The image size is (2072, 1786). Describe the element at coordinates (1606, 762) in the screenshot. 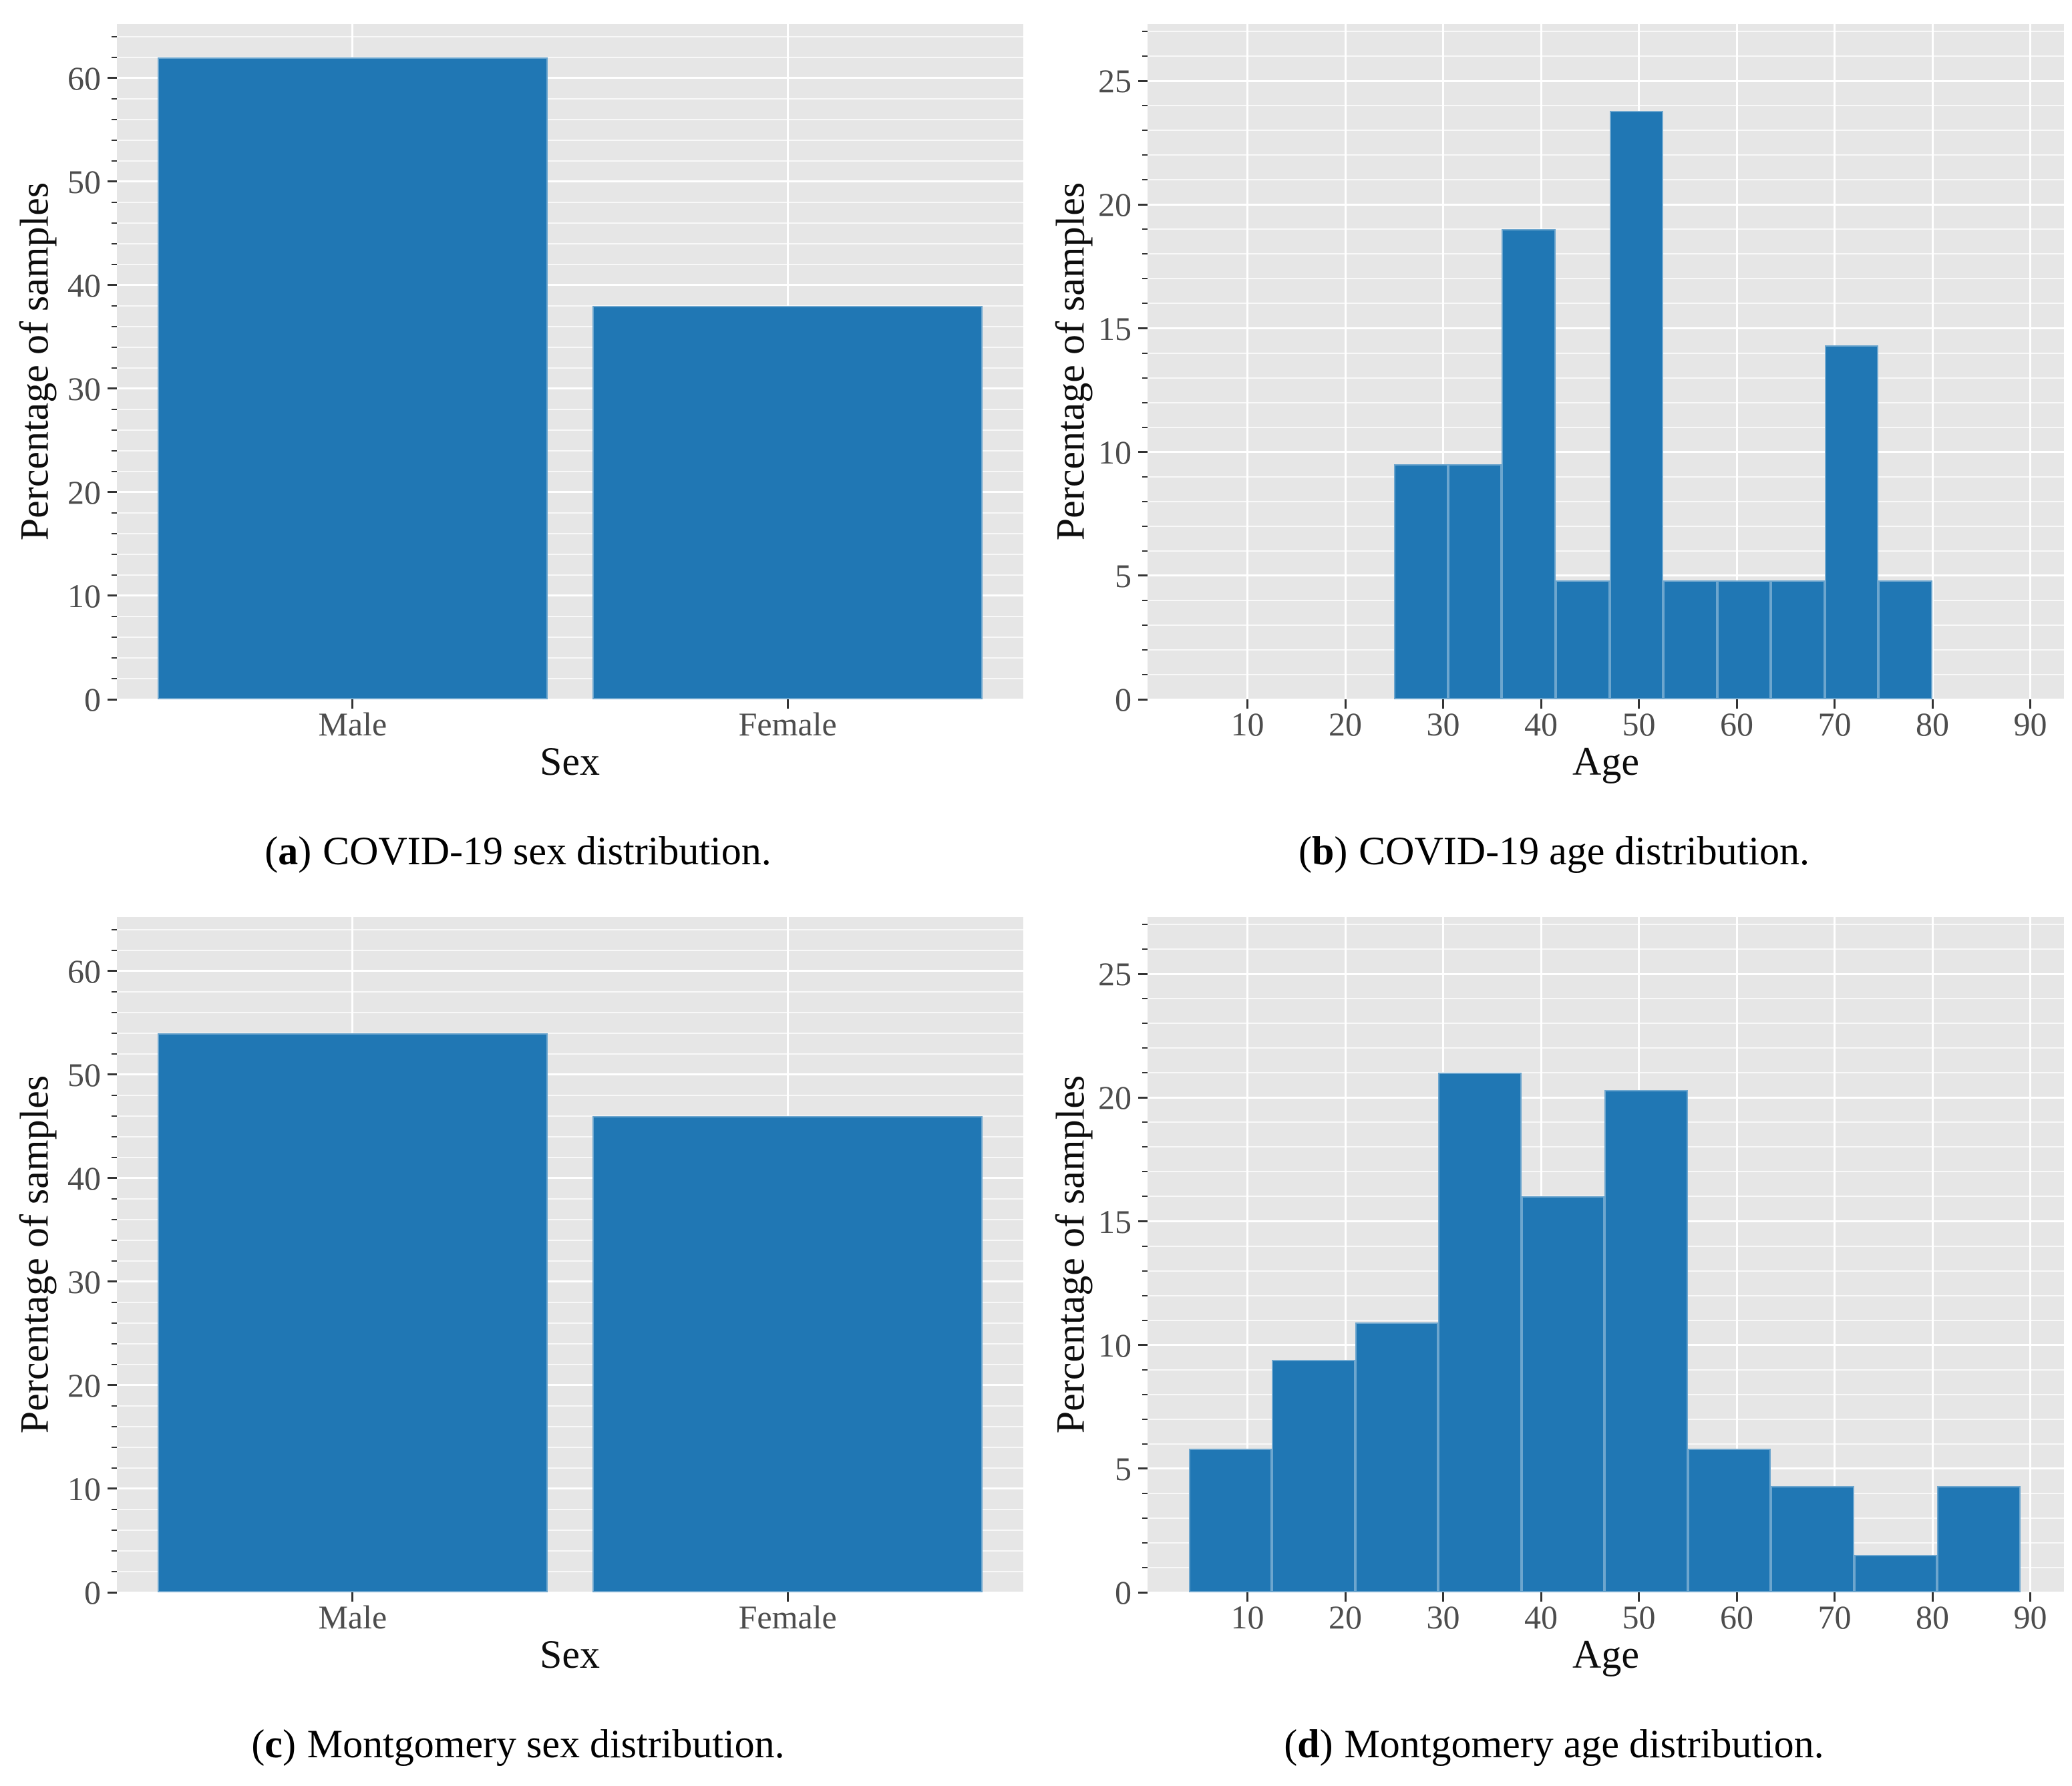

I see `x-axis-title: Age` at that location.